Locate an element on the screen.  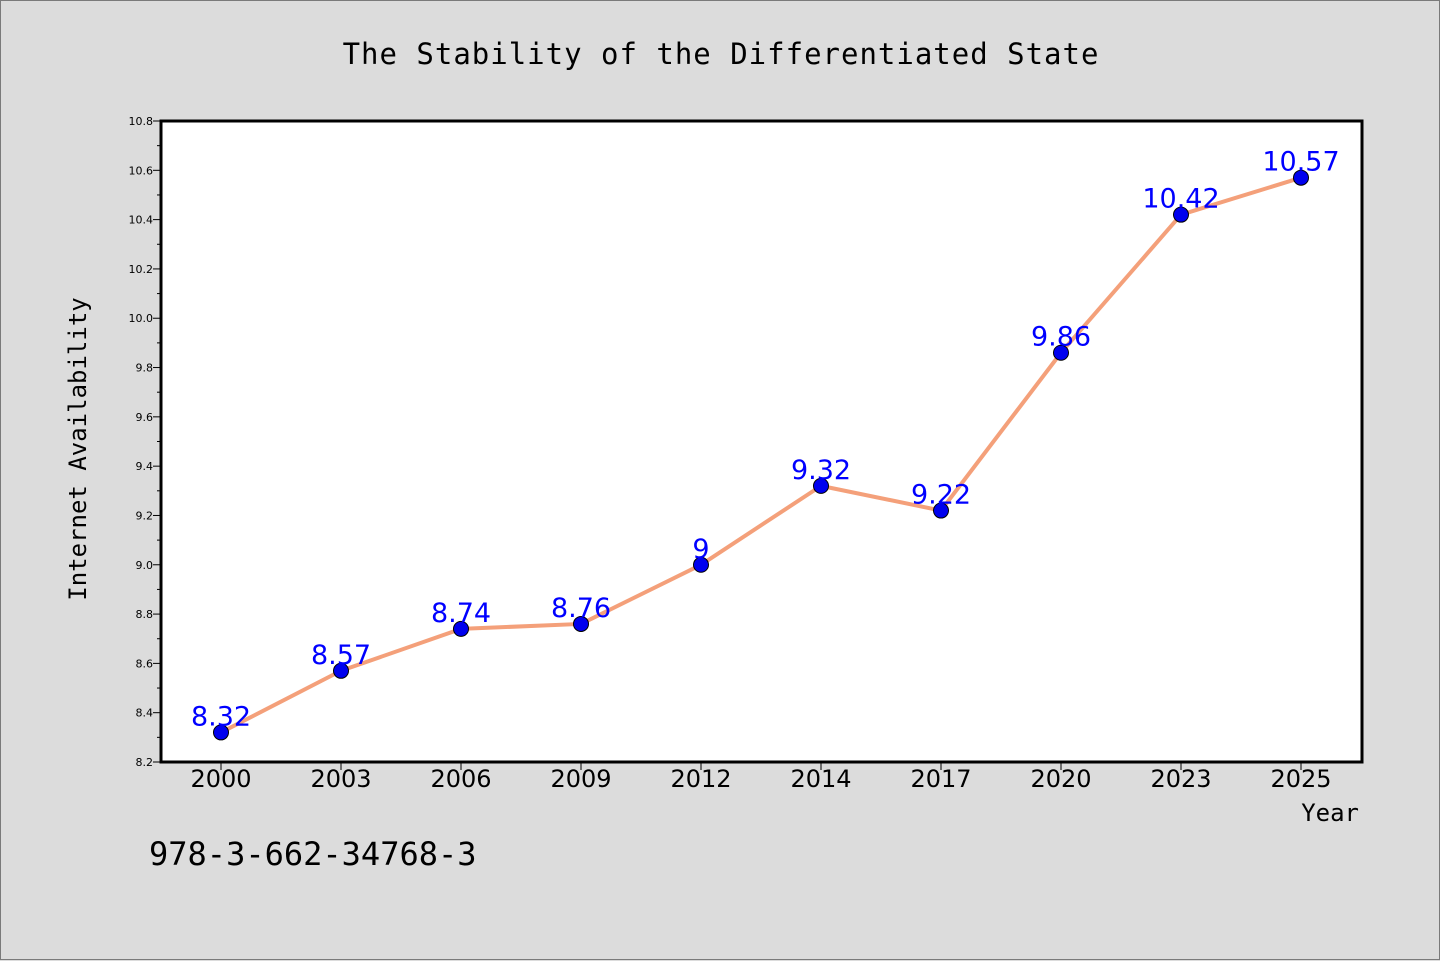
y-tick-label: 8.2 is located at coordinates (145, 762).